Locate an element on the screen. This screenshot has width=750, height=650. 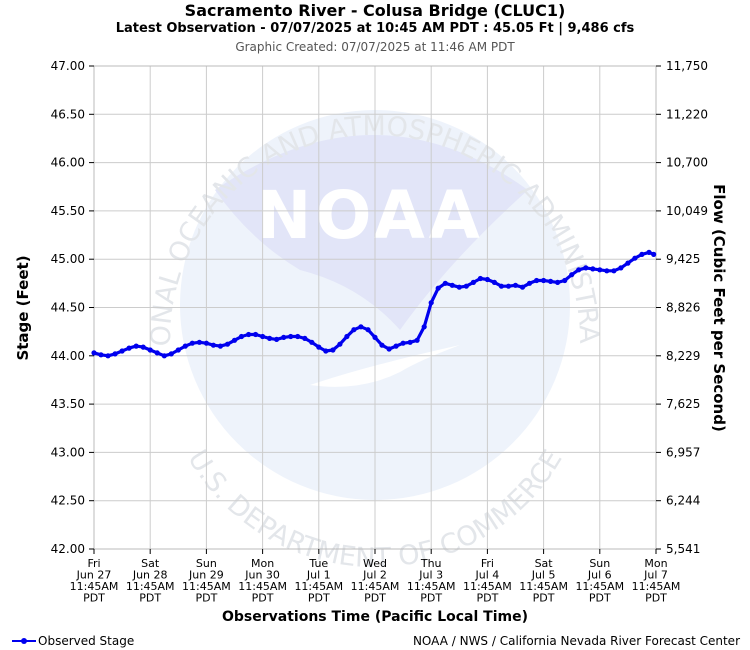
y-axis-label: Stage (Feet) is located at coordinates (23, 307).